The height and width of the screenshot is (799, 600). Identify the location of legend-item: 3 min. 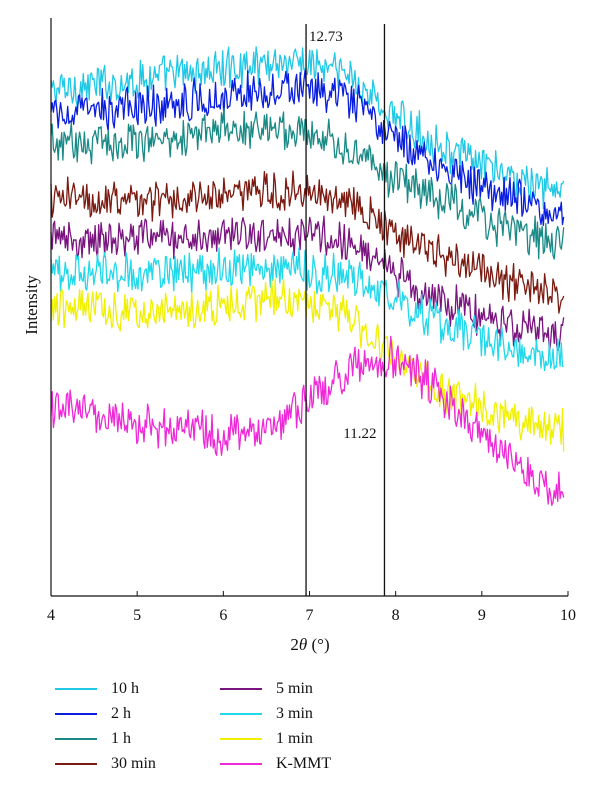
(266, 714).